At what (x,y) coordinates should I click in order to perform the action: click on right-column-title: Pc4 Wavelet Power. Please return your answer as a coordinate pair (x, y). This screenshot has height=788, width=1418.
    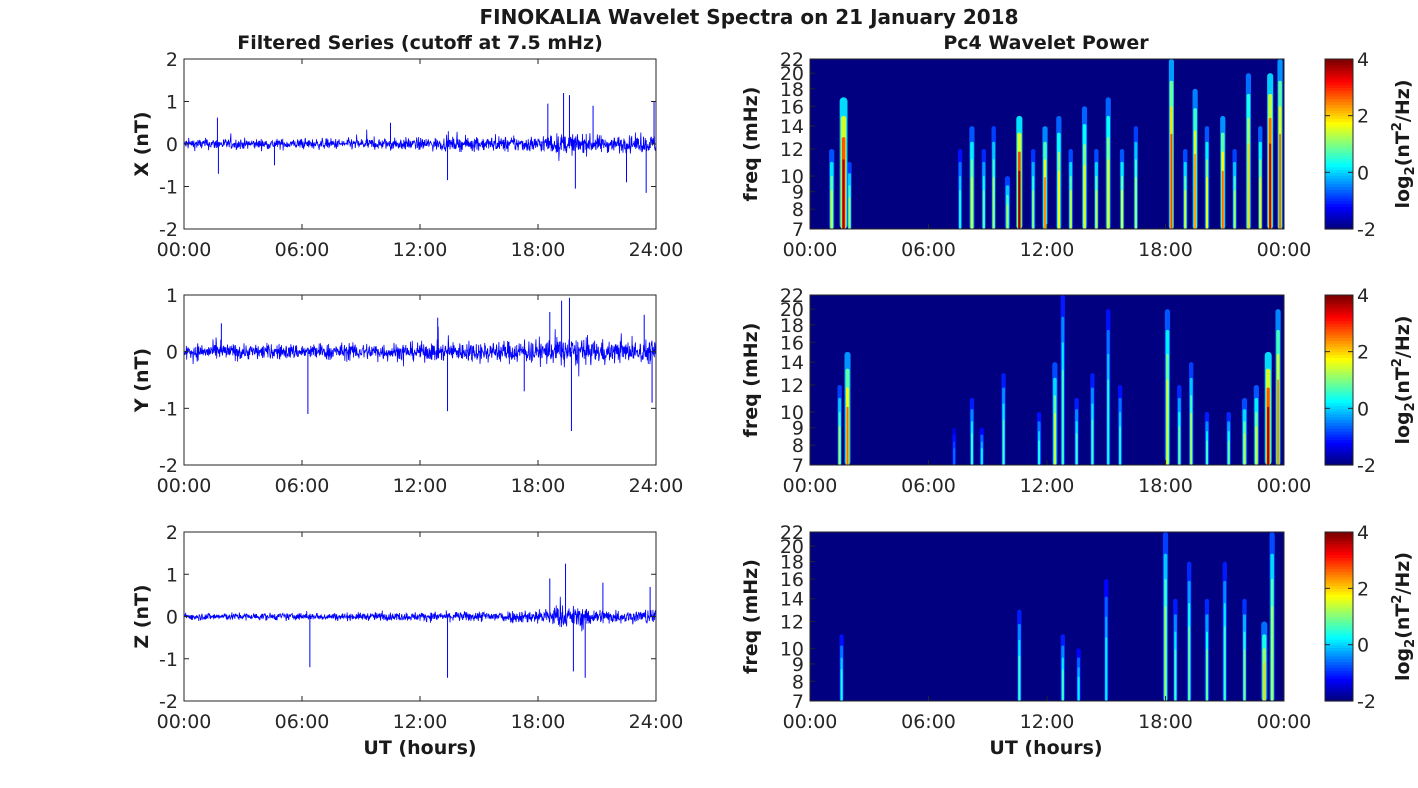
    Looking at the image, I should click on (1046, 43).